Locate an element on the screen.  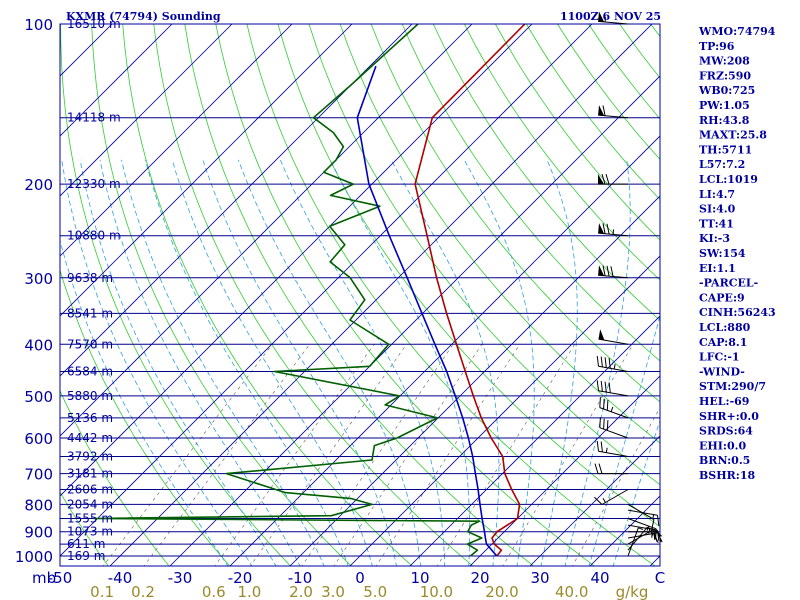
index-value: TH:5711 is located at coordinates (725, 149).